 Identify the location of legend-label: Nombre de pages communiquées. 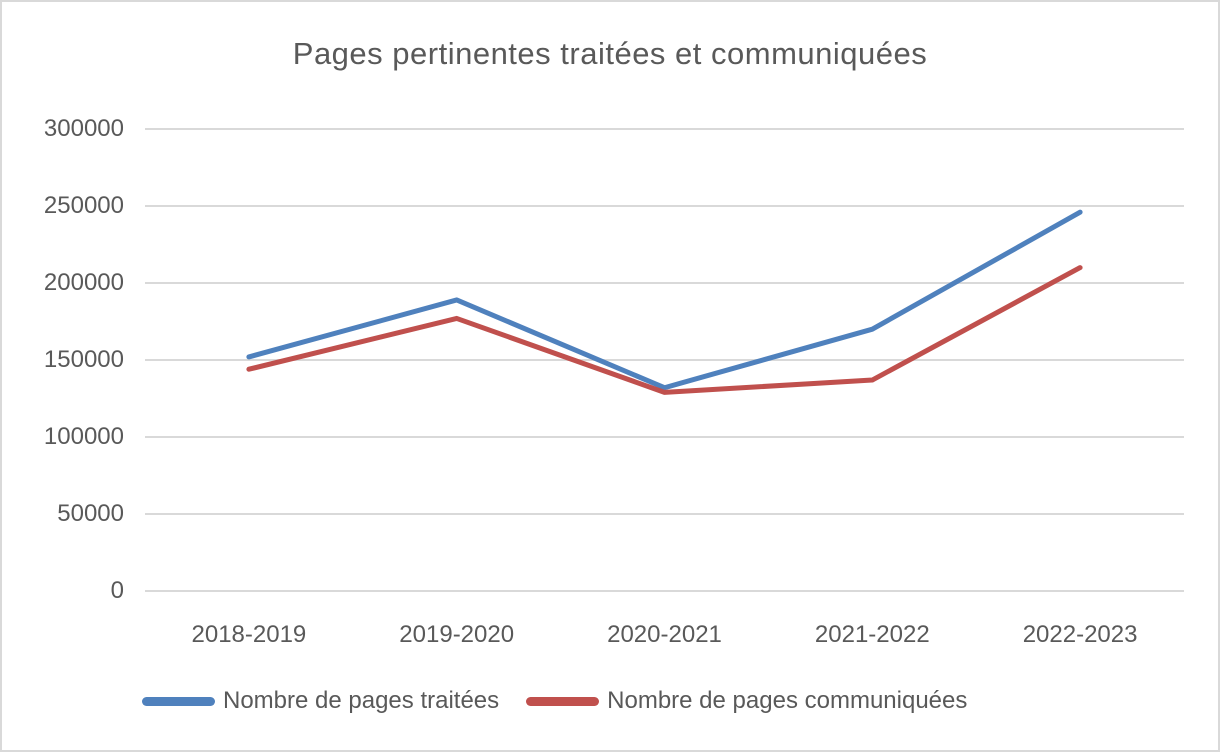
(787, 700).